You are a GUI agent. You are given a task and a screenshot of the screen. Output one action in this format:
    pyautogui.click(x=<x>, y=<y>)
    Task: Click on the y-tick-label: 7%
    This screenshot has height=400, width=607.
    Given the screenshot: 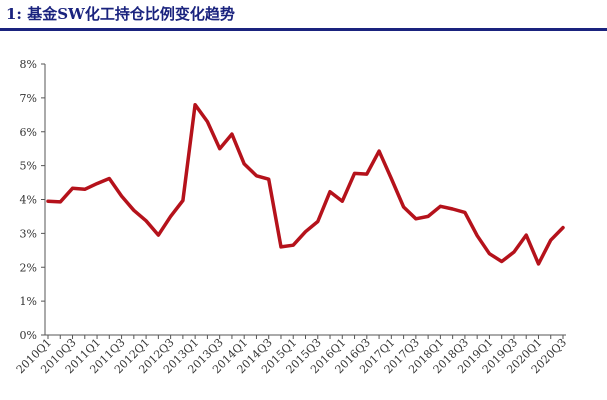 What is the action you would take?
    pyautogui.click(x=28, y=98)
    